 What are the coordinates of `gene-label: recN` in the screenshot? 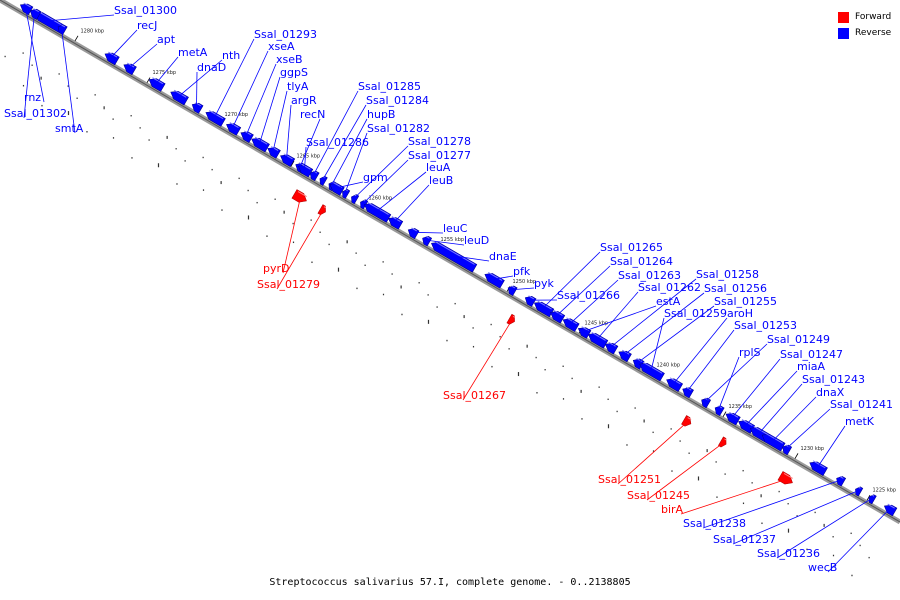 It's located at (312, 114).